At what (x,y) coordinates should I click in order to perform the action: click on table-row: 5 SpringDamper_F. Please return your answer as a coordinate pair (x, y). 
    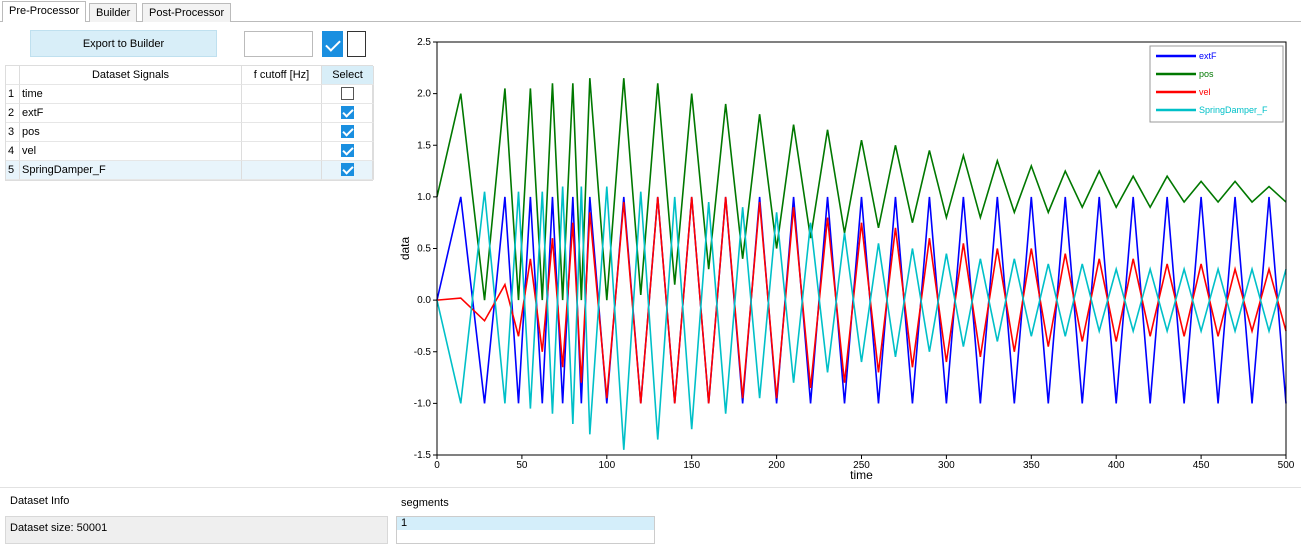
    Looking at the image, I should click on (190, 170).